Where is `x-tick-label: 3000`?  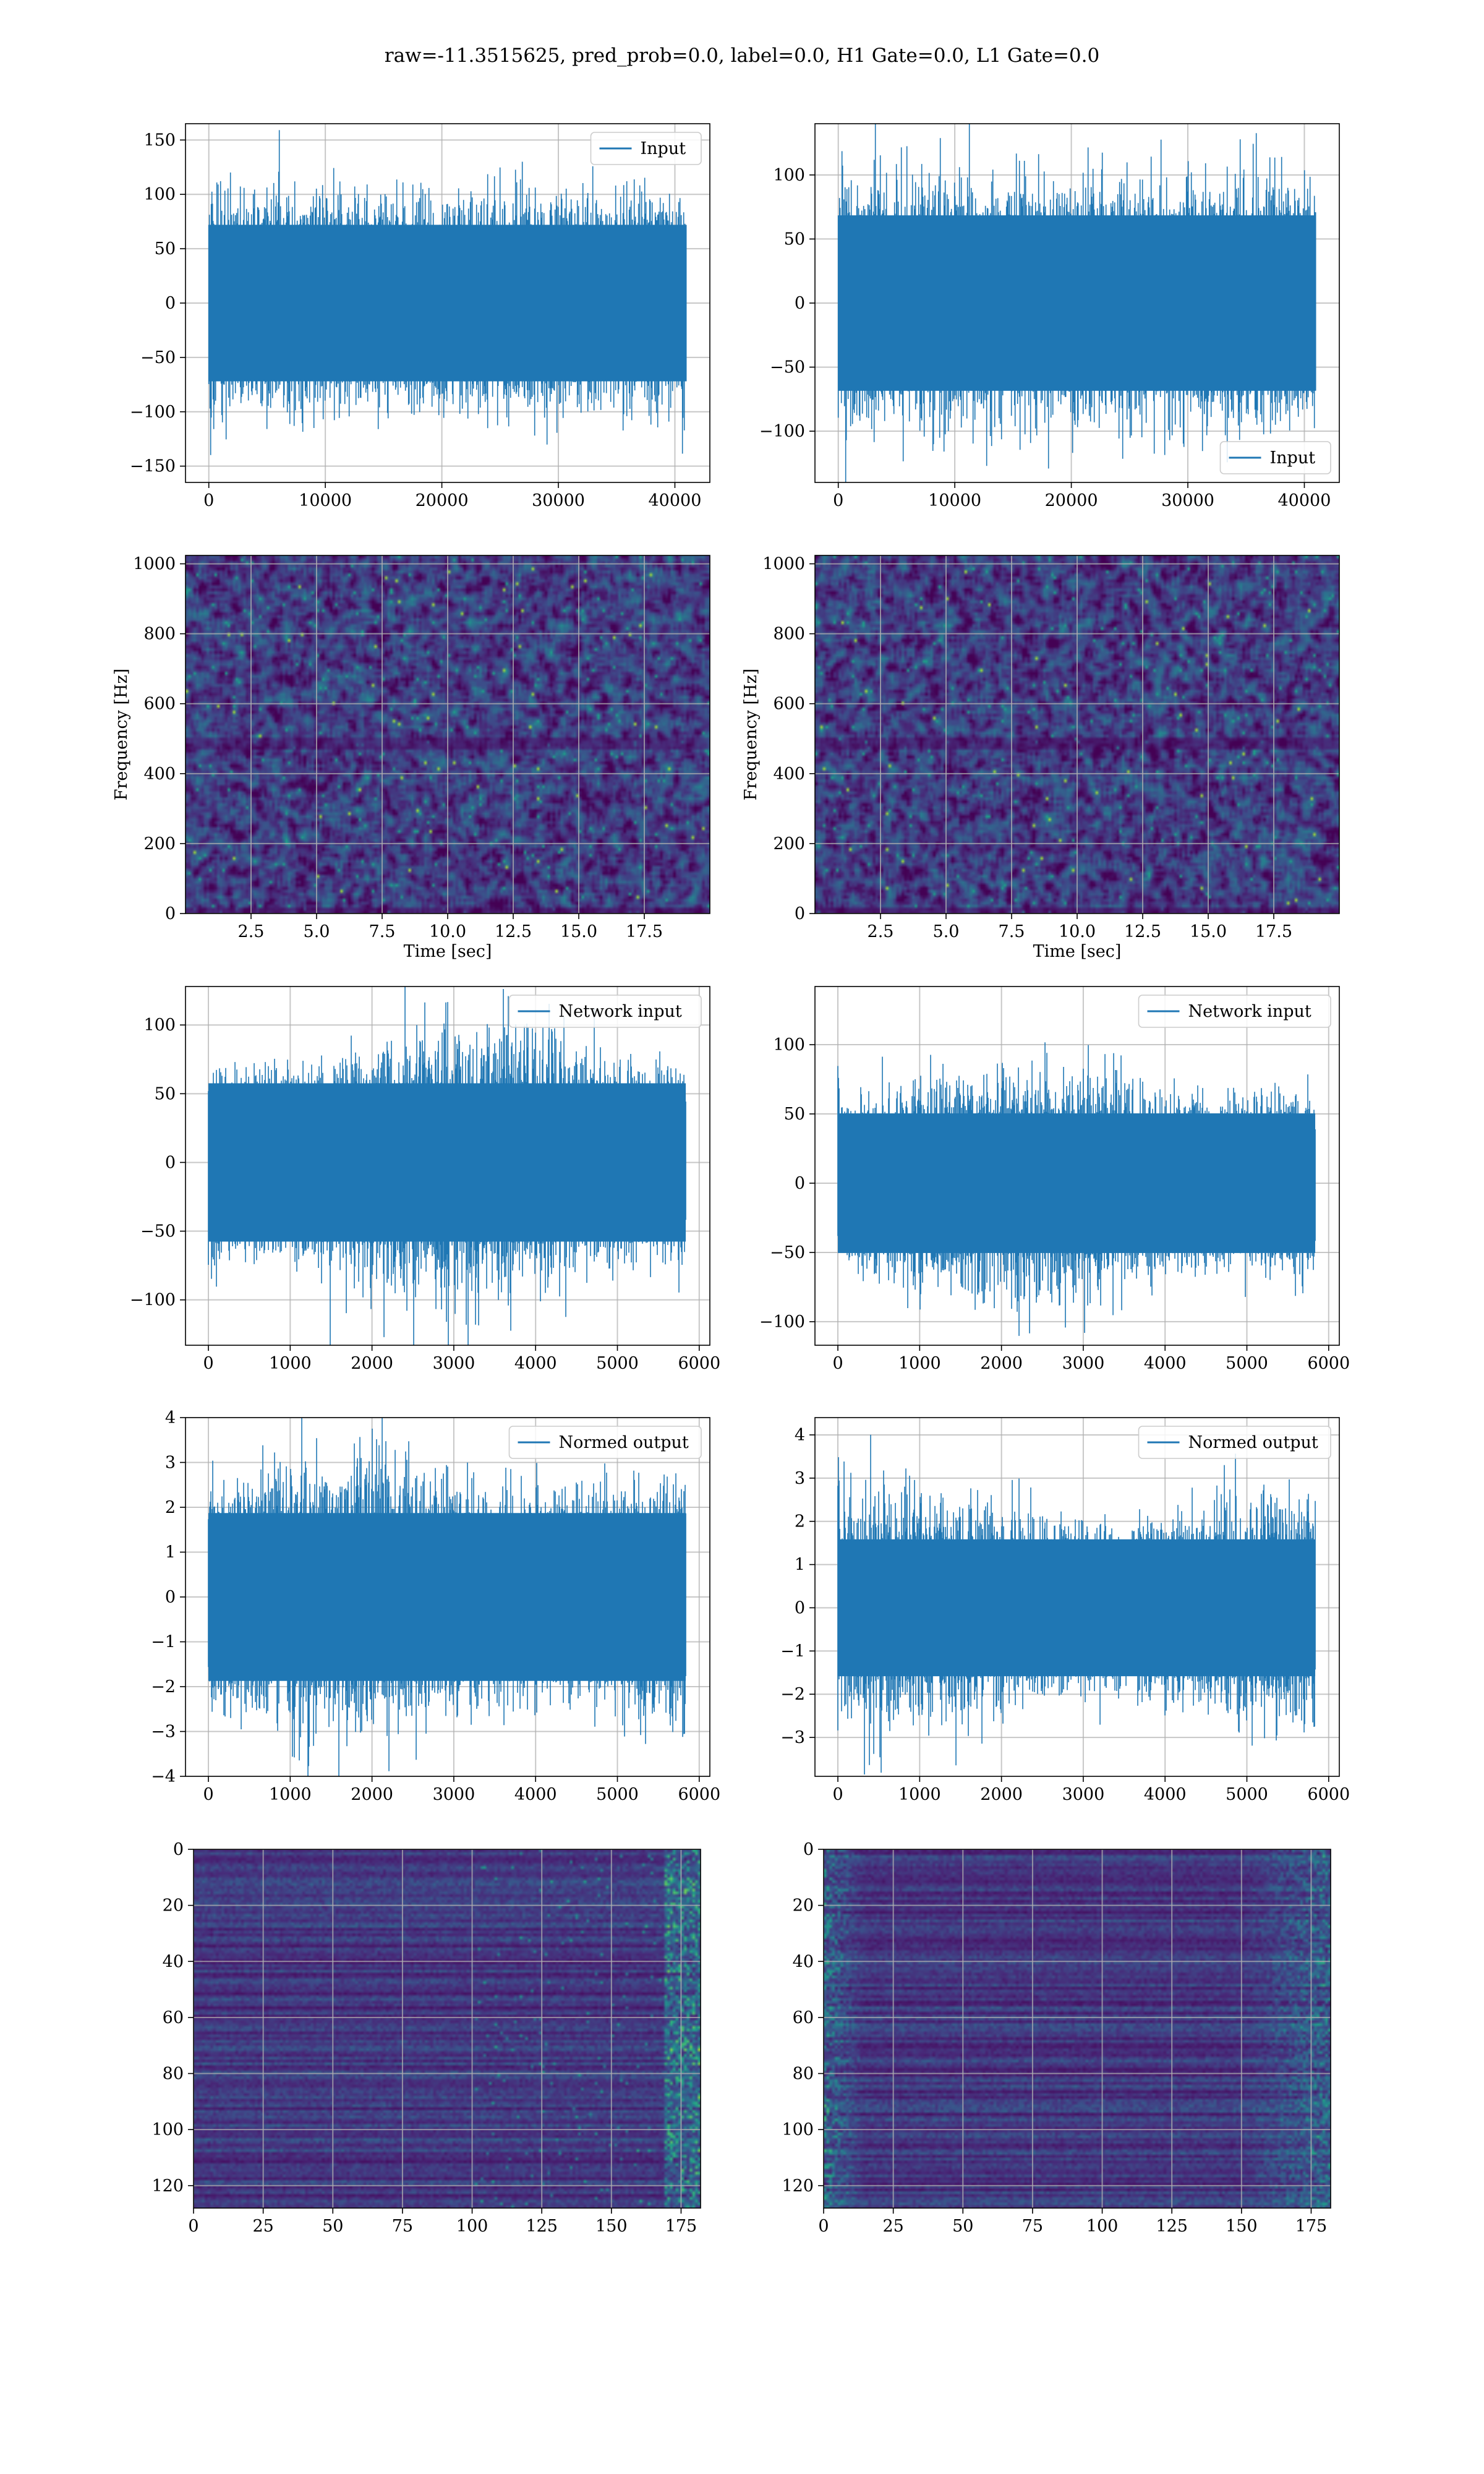 x-tick-label: 3000 is located at coordinates (1083, 1363).